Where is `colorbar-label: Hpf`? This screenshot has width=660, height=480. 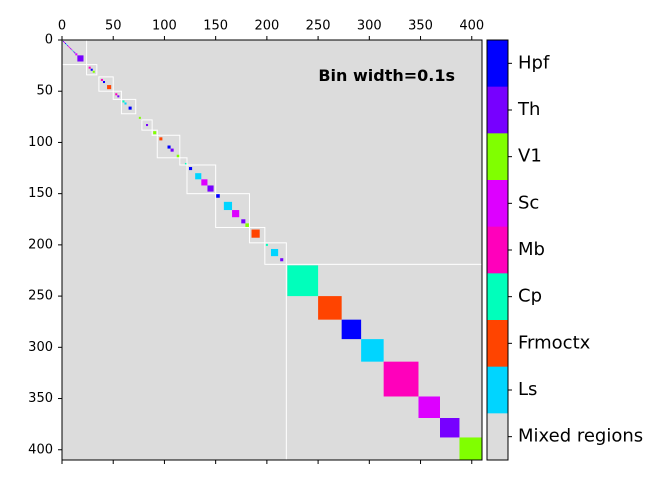
colorbar-label: Hpf is located at coordinates (534, 62).